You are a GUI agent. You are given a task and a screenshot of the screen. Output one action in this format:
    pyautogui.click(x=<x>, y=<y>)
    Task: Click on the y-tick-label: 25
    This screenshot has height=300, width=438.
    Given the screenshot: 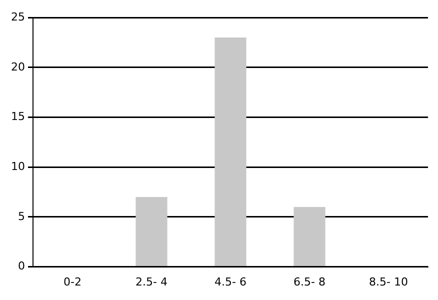 What is the action you would take?
    pyautogui.click(x=17, y=17)
    